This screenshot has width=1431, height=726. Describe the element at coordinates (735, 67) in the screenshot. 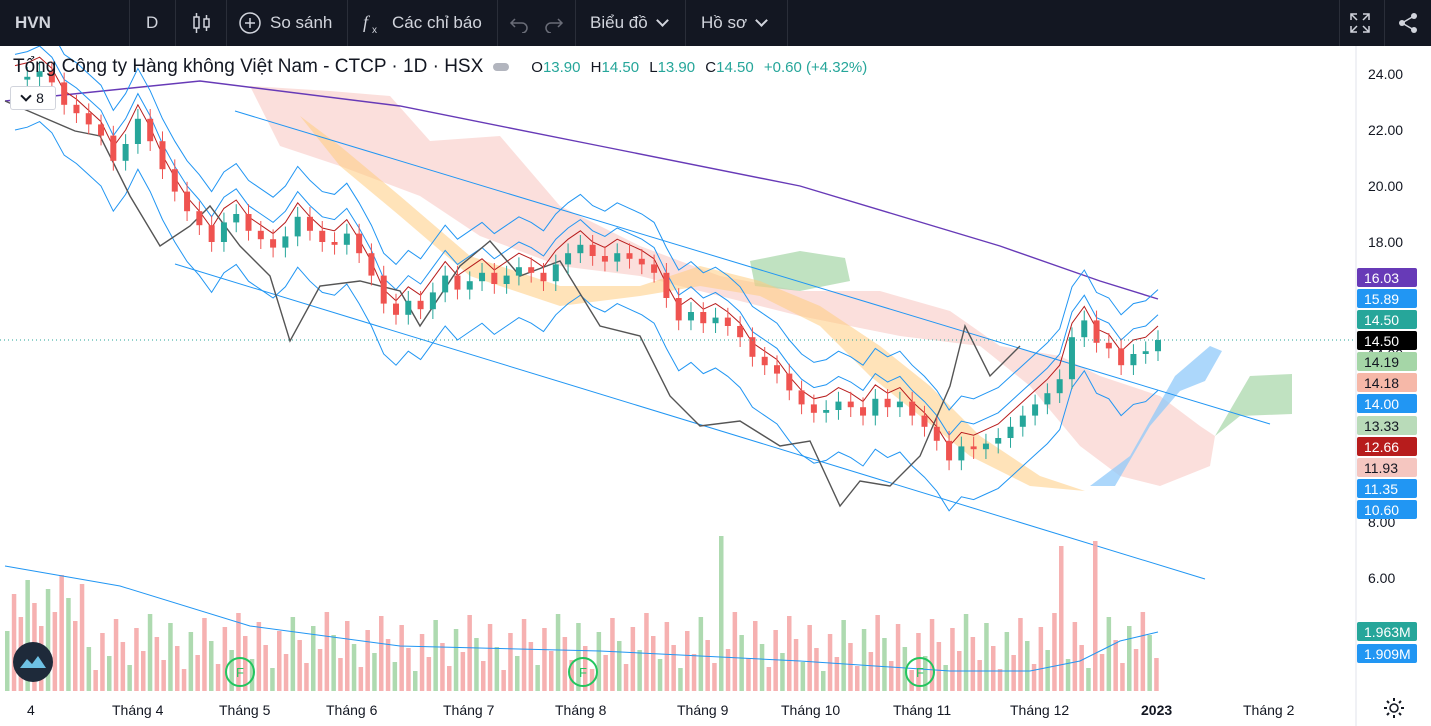

I see `close-value: 14.50` at that location.